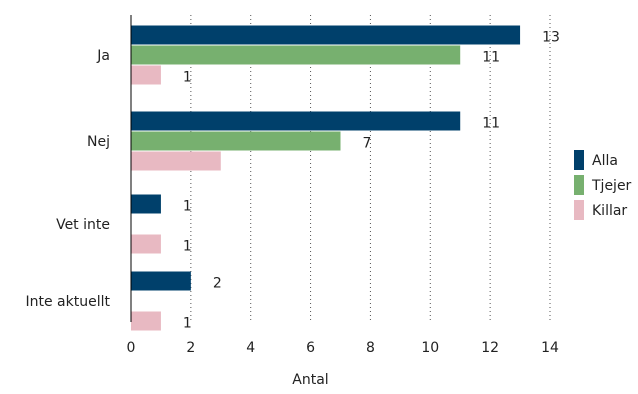 Image resolution: width=638 pixels, height=394 pixels. What do you see at coordinates (310, 348) in the screenshot?
I see `x-tick-label: 6` at bounding box center [310, 348].